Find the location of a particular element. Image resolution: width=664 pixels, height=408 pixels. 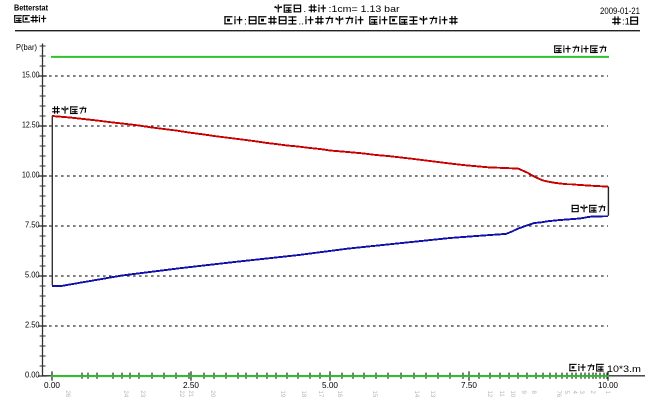

svg-text: 20 is located at coordinates (212, 394).